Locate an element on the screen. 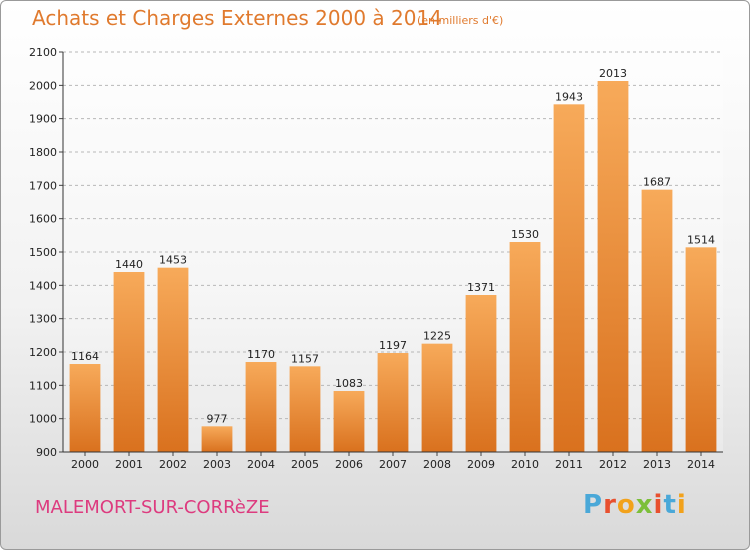  x-tick-label-2010: 2010 is located at coordinates (525, 464).